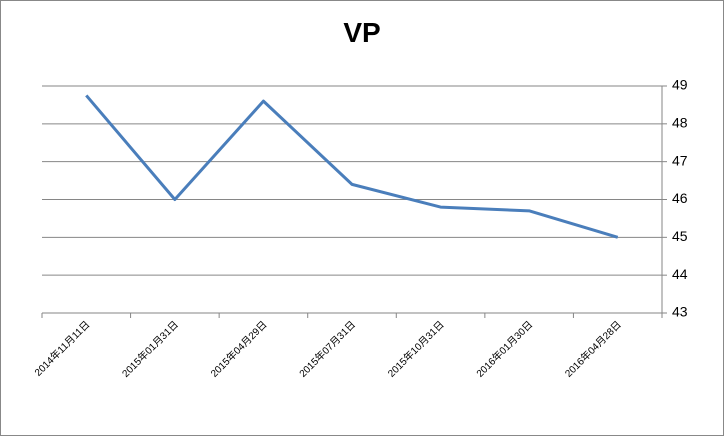  Describe the element at coordinates (680, 274) in the screenshot. I see `y-tick-label: 44` at that location.